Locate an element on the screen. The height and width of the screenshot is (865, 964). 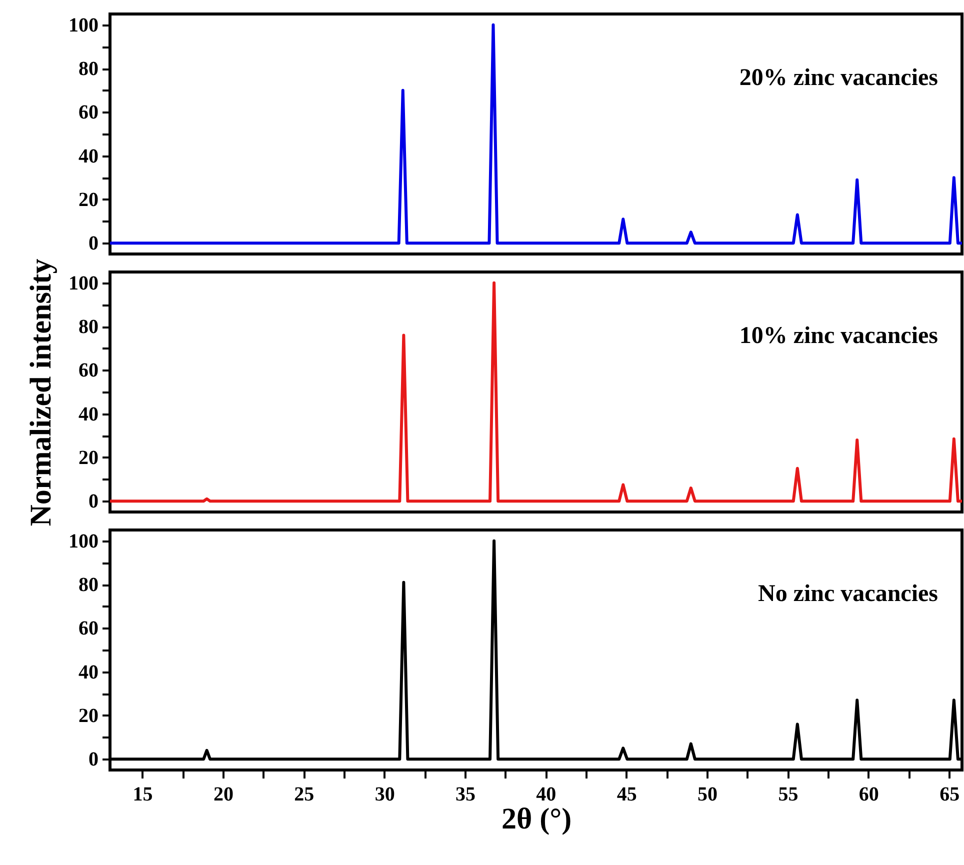
x-tick-label: 65 is located at coordinates (950, 795).